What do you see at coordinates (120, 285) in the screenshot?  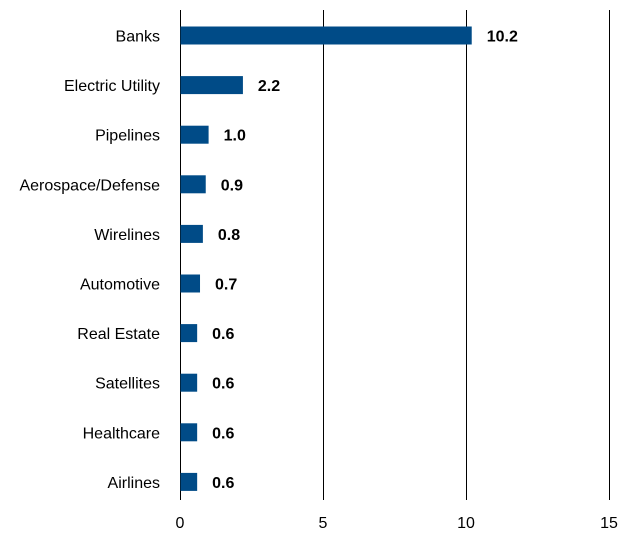 I see `category-label-automotive: Automotive` at bounding box center [120, 285].